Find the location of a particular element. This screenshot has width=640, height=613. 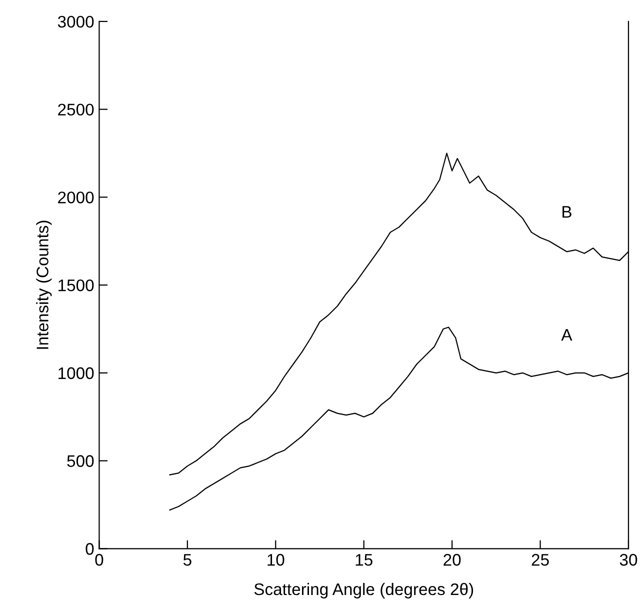

x-axis-title: Scattering Angle (degrees 2θ) is located at coordinates (364, 590).